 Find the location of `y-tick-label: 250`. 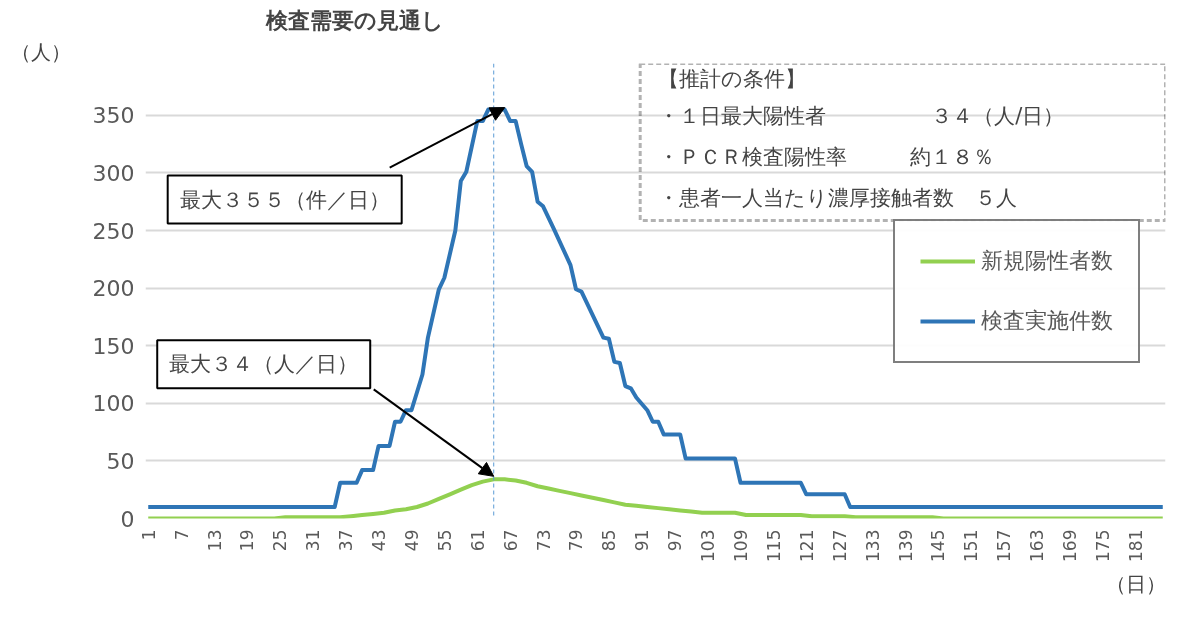

y-tick-label: 250 is located at coordinates (113, 231).